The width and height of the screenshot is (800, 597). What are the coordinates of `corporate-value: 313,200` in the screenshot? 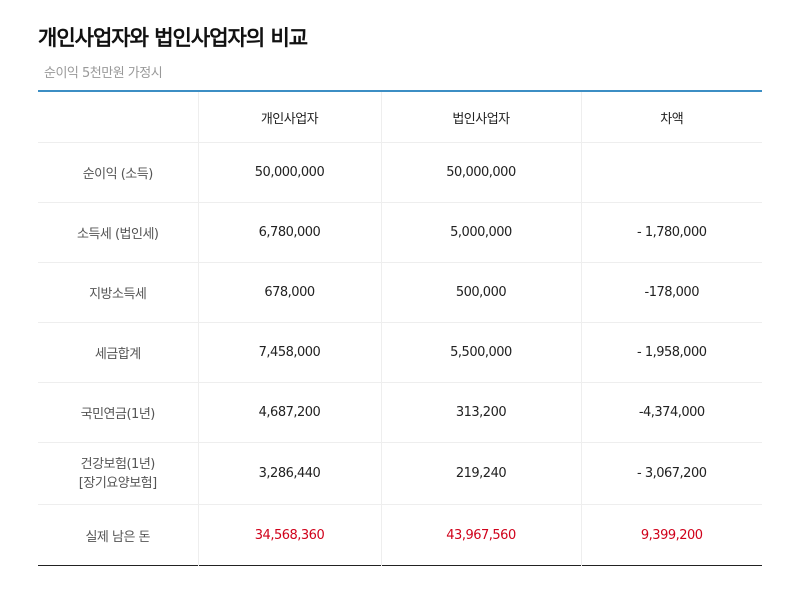 It's located at (480, 412).